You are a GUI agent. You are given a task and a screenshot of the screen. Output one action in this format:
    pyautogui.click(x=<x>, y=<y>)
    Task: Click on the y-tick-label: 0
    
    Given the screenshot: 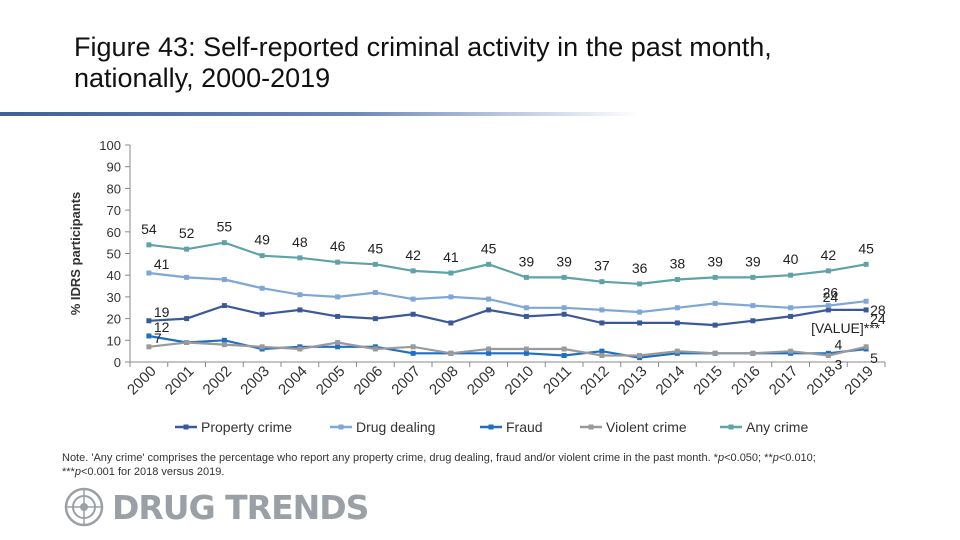 What is the action you would take?
    pyautogui.click(x=117, y=362)
    